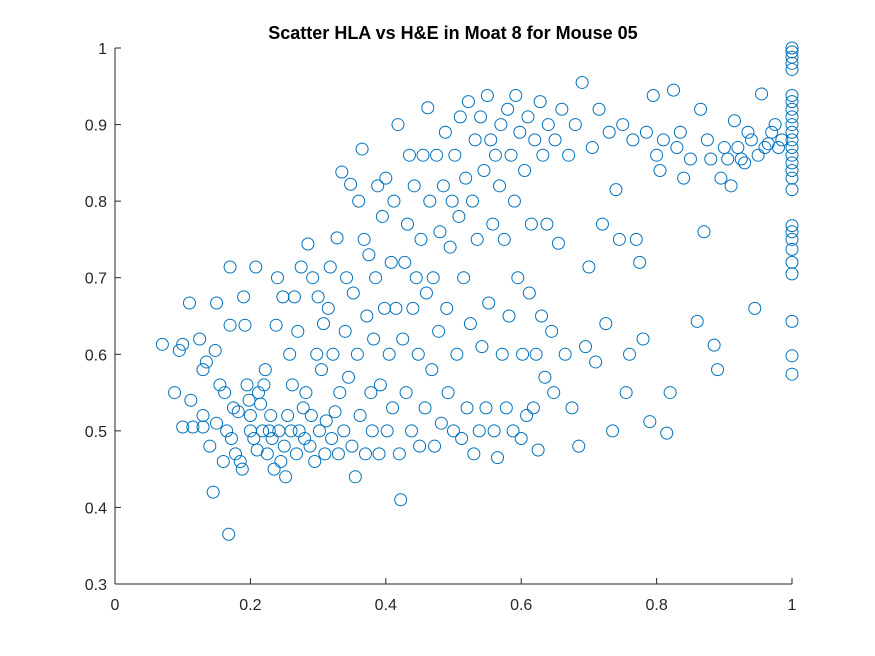 The width and height of the screenshot is (875, 656). What do you see at coordinates (102, 49) in the screenshot?
I see `y-tick-label: 1` at bounding box center [102, 49].